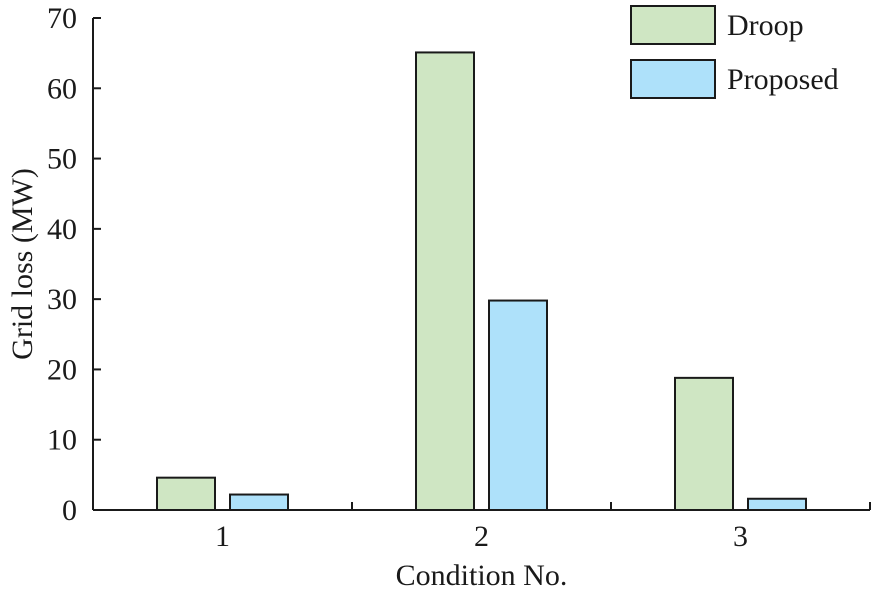 This screenshot has width=872, height=596. What do you see at coordinates (22, 264) in the screenshot?
I see `y-axis-title: Grid loss (MW)` at bounding box center [22, 264].